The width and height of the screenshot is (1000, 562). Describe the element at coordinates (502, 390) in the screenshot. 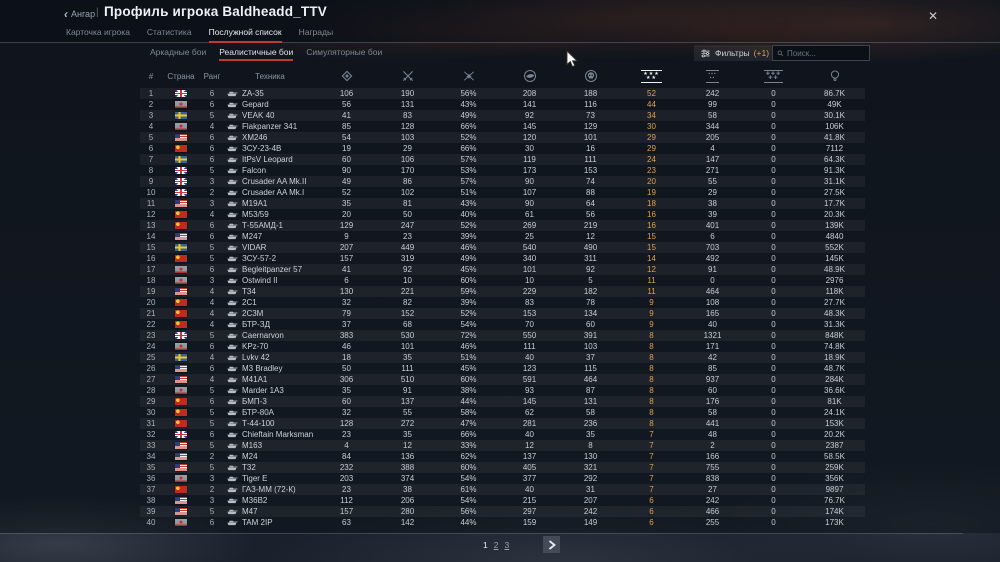

I see `table-row: 28 5 Marder 1A3 35 91 38% 93 87 8 60 0 36.6K` at that location.